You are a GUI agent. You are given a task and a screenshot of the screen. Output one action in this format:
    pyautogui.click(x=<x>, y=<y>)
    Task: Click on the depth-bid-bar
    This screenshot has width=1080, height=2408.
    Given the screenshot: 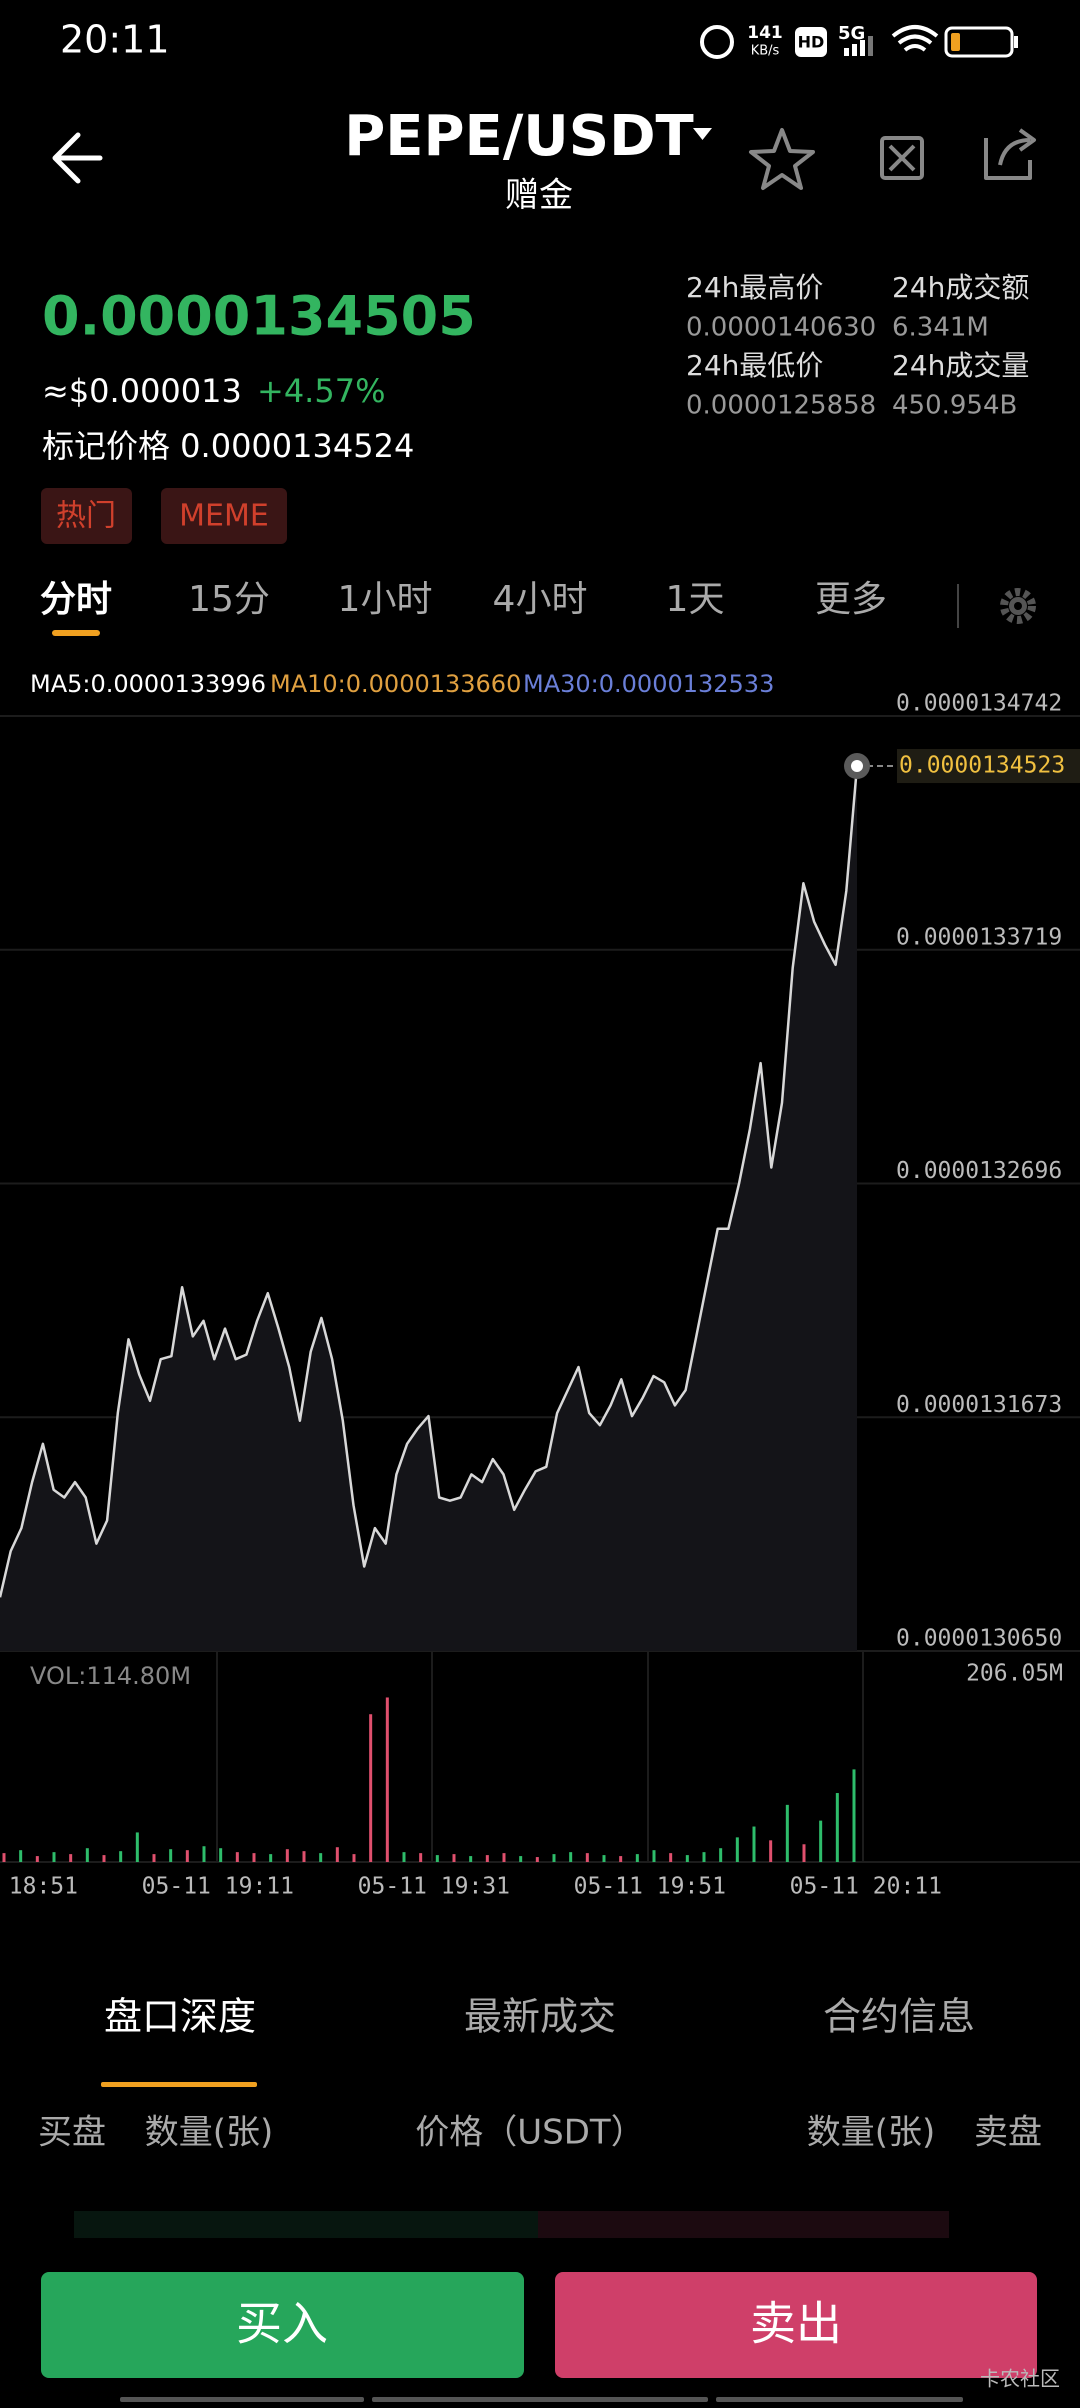 What is the action you would take?
    pyautogui.click(x=306, y=2224)
    